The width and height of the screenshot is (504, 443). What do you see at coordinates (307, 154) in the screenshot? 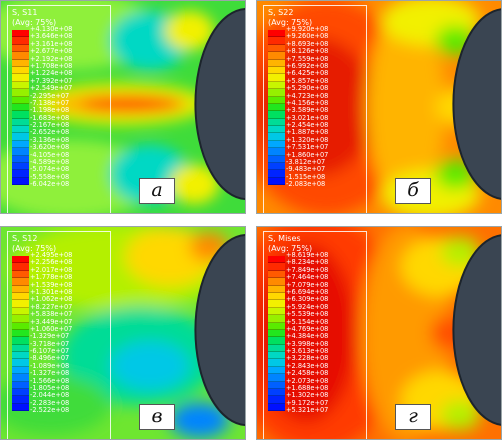
I see `legend-tick-label: +1.860e+07` at bounding box center [307, 154].